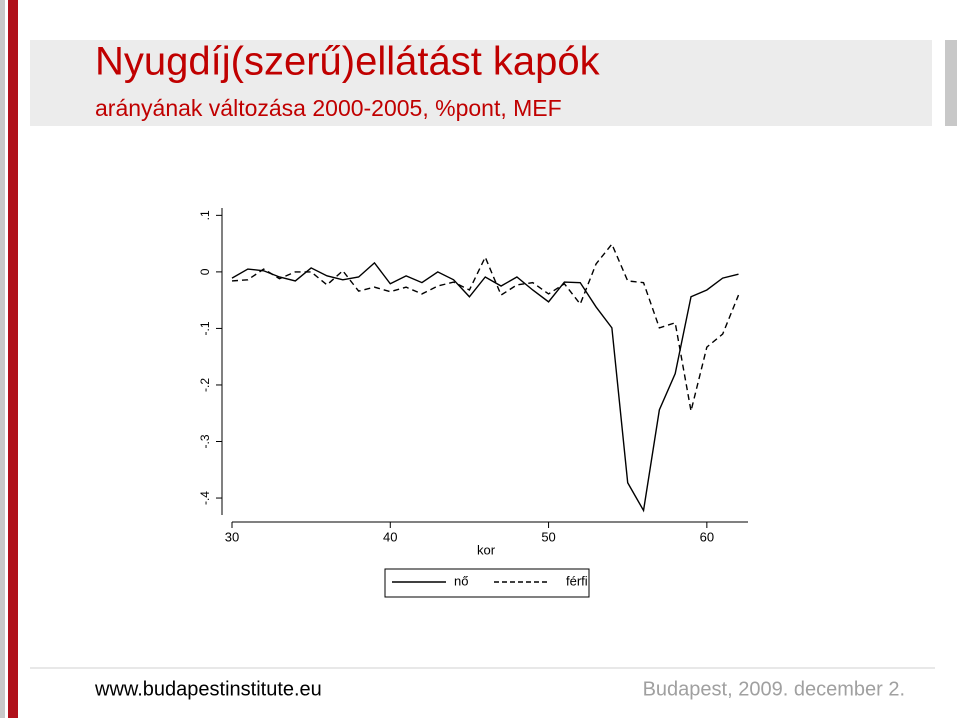 This screenshot has width=959, height=723. I want to click on line-series, so click(485, 327).